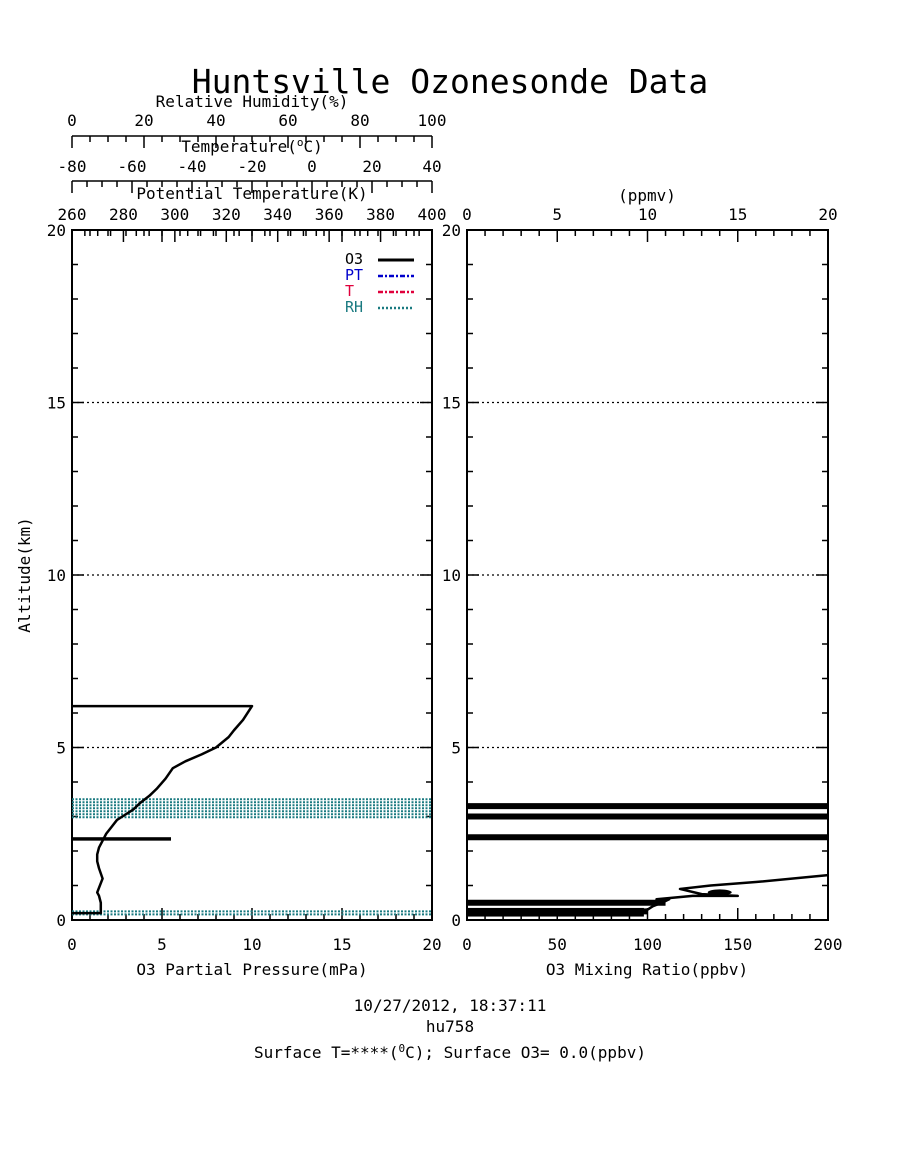 This screenshot has width=900, height=1150. I want to click on right-ytick-label: 10, so click(451, 575).